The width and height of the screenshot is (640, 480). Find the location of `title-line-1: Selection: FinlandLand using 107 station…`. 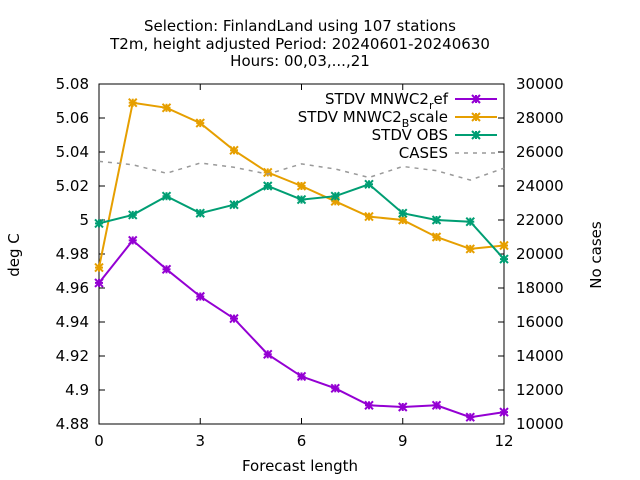

title-line-1: Selection: FinlandLand using 107 station… is located at coordinates (300, 26).